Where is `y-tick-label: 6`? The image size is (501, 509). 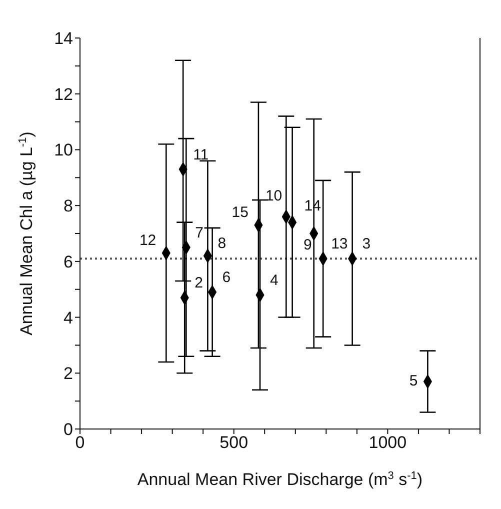
y-tick-label: 6 is located at coordinates (68, 262).